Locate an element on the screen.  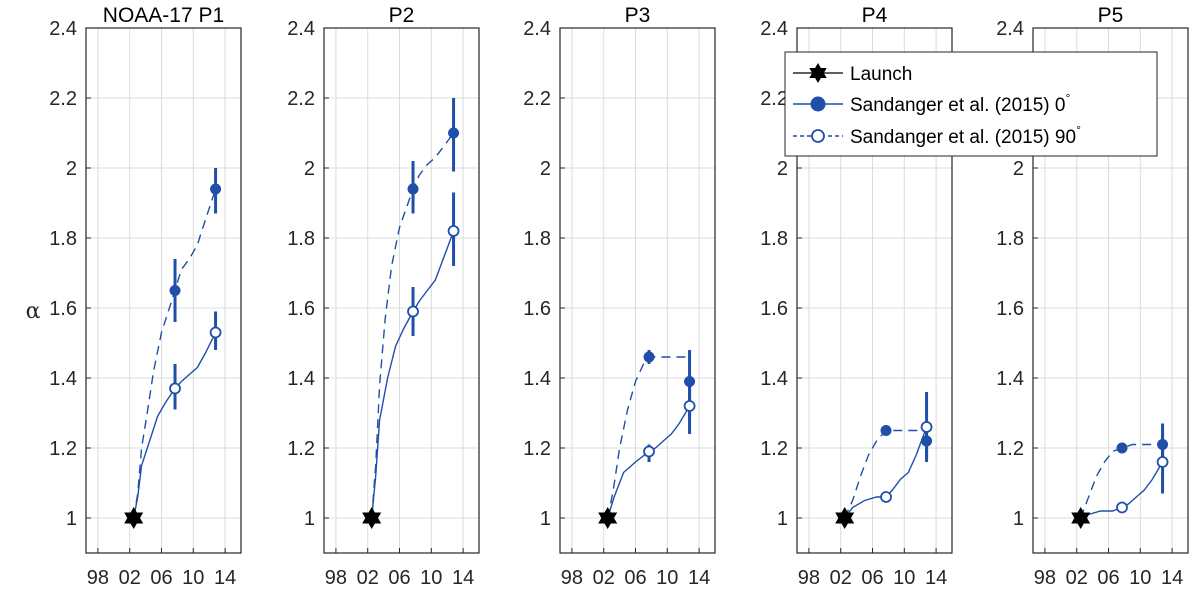
panel-title: P3 is located at coordinates (638, 15).